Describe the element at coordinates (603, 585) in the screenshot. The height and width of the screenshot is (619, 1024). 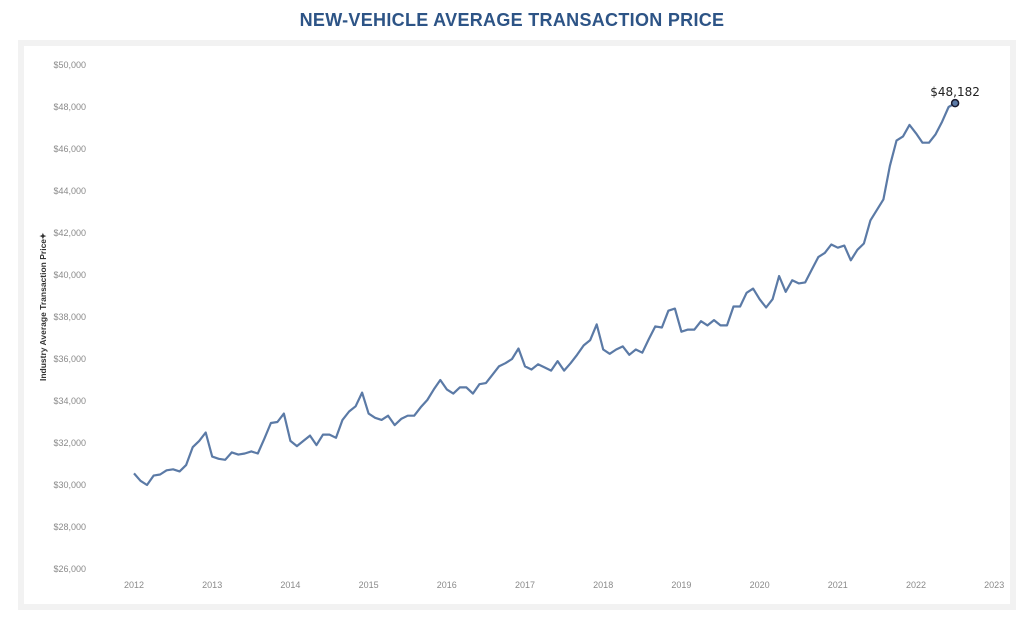
I see `x-tick-label: 2018` at that location.